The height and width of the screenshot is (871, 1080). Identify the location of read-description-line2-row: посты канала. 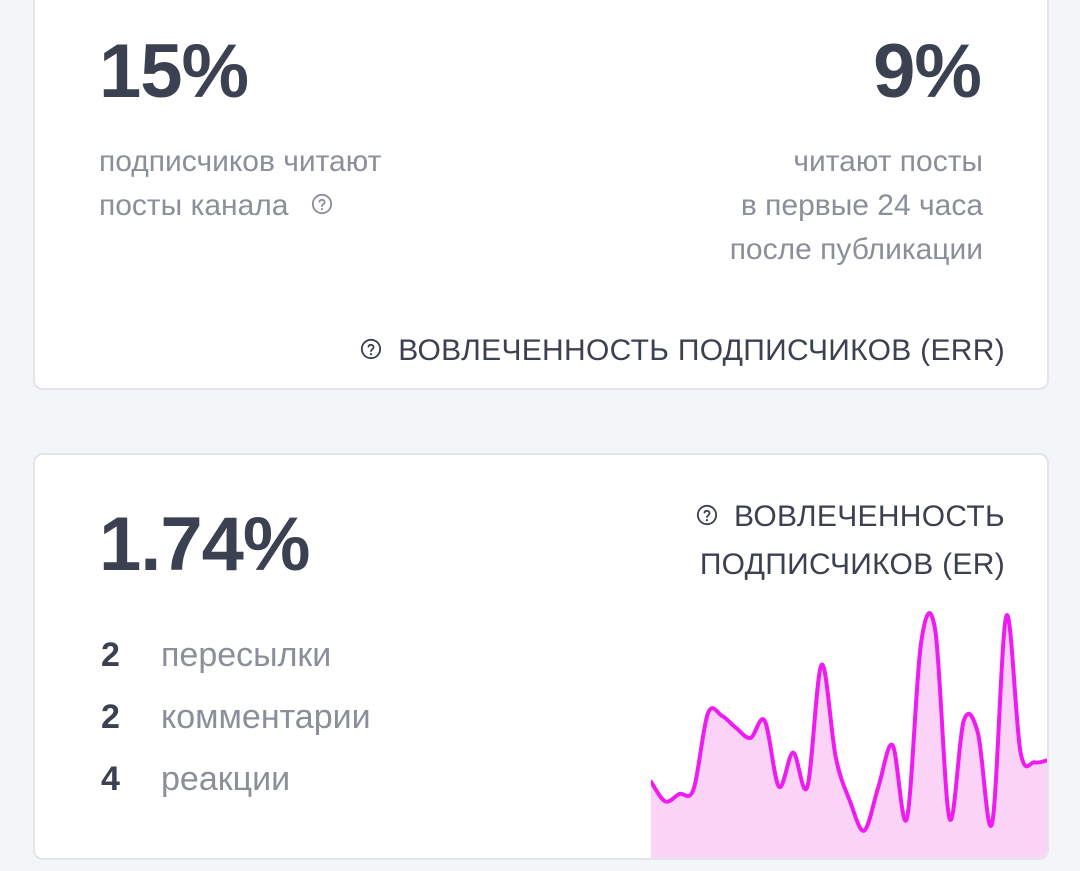
(240, 206).